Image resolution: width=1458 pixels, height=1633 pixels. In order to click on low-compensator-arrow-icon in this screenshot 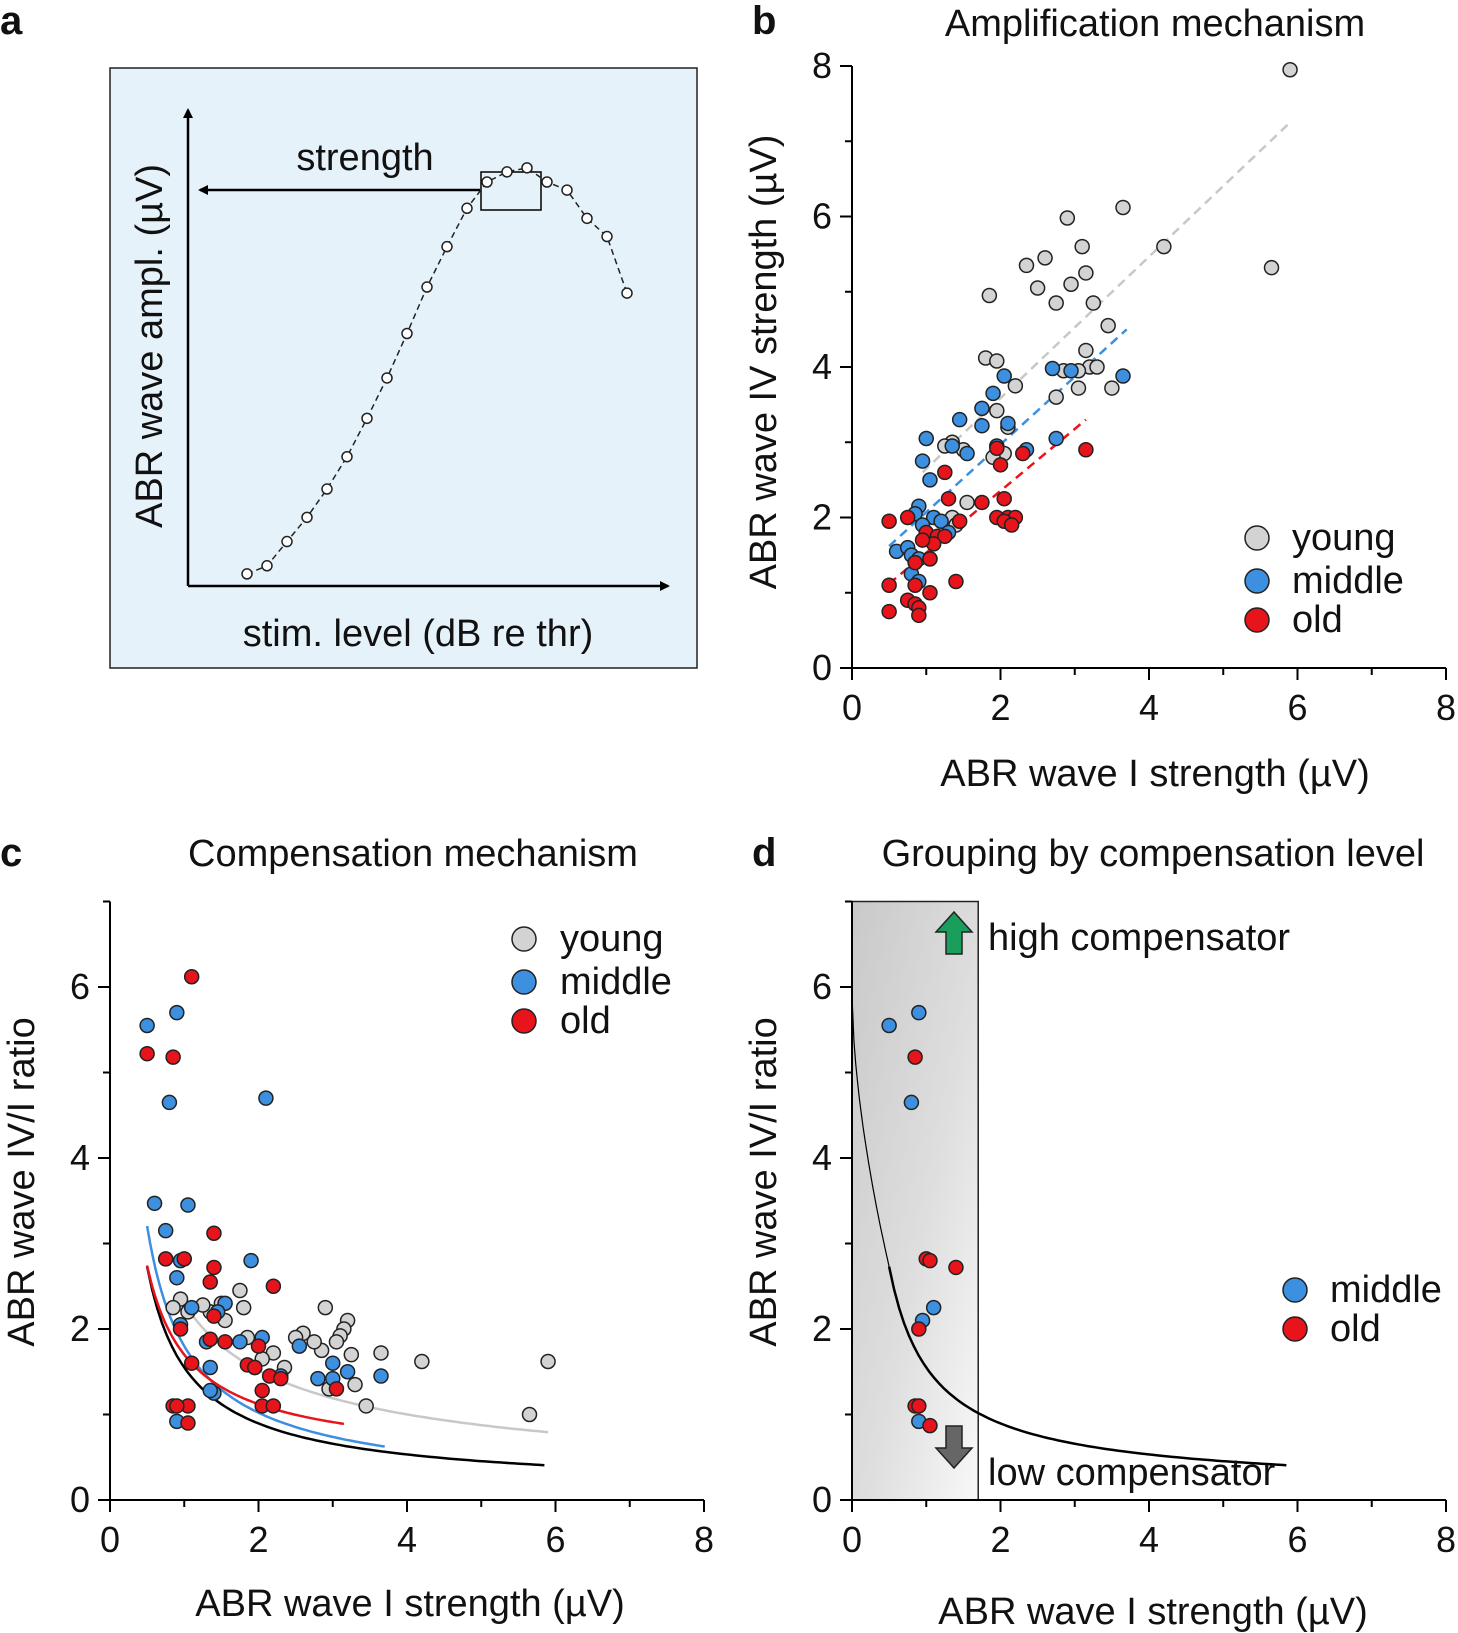, I will do `click(954, 1447)`.